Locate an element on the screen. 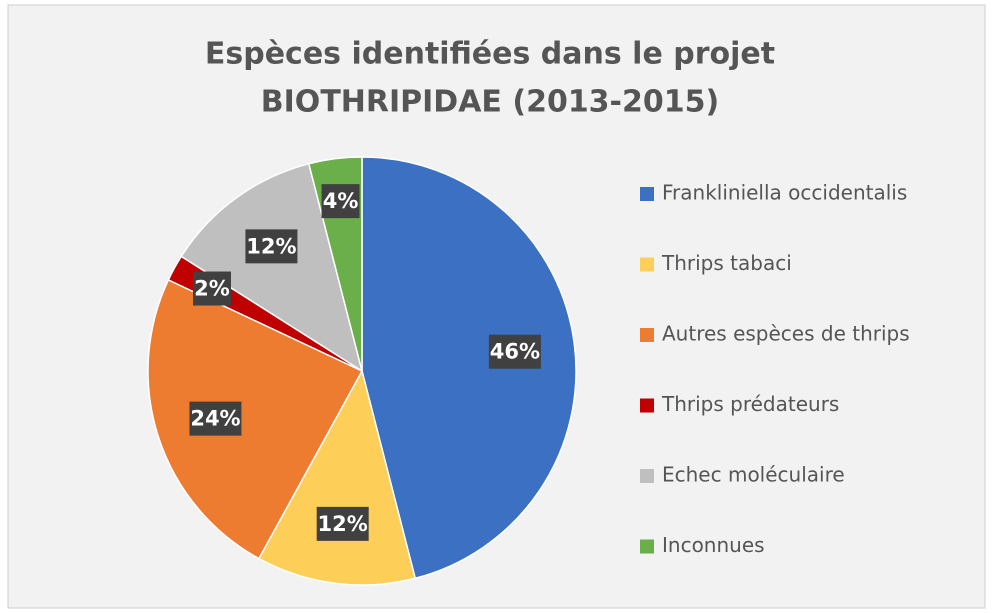  legend-label: Autres espèces de thrips is located at coordinates (786, 334).